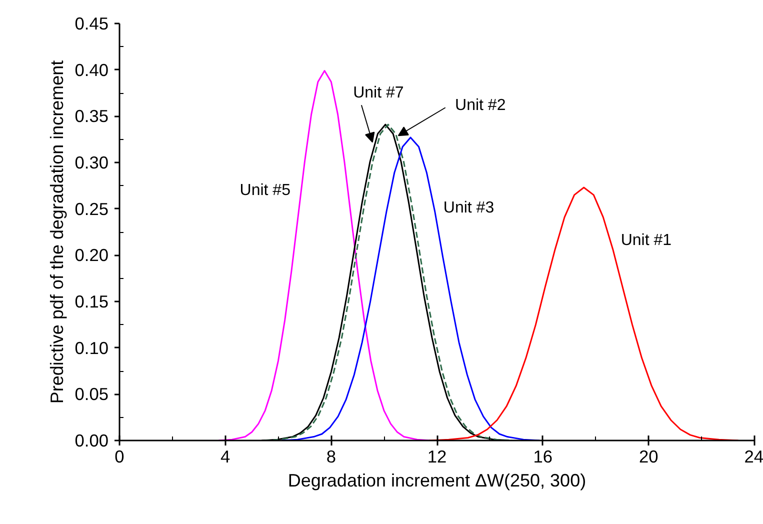  I want to click on y-tick-label: 0.15, so click(91, 302).